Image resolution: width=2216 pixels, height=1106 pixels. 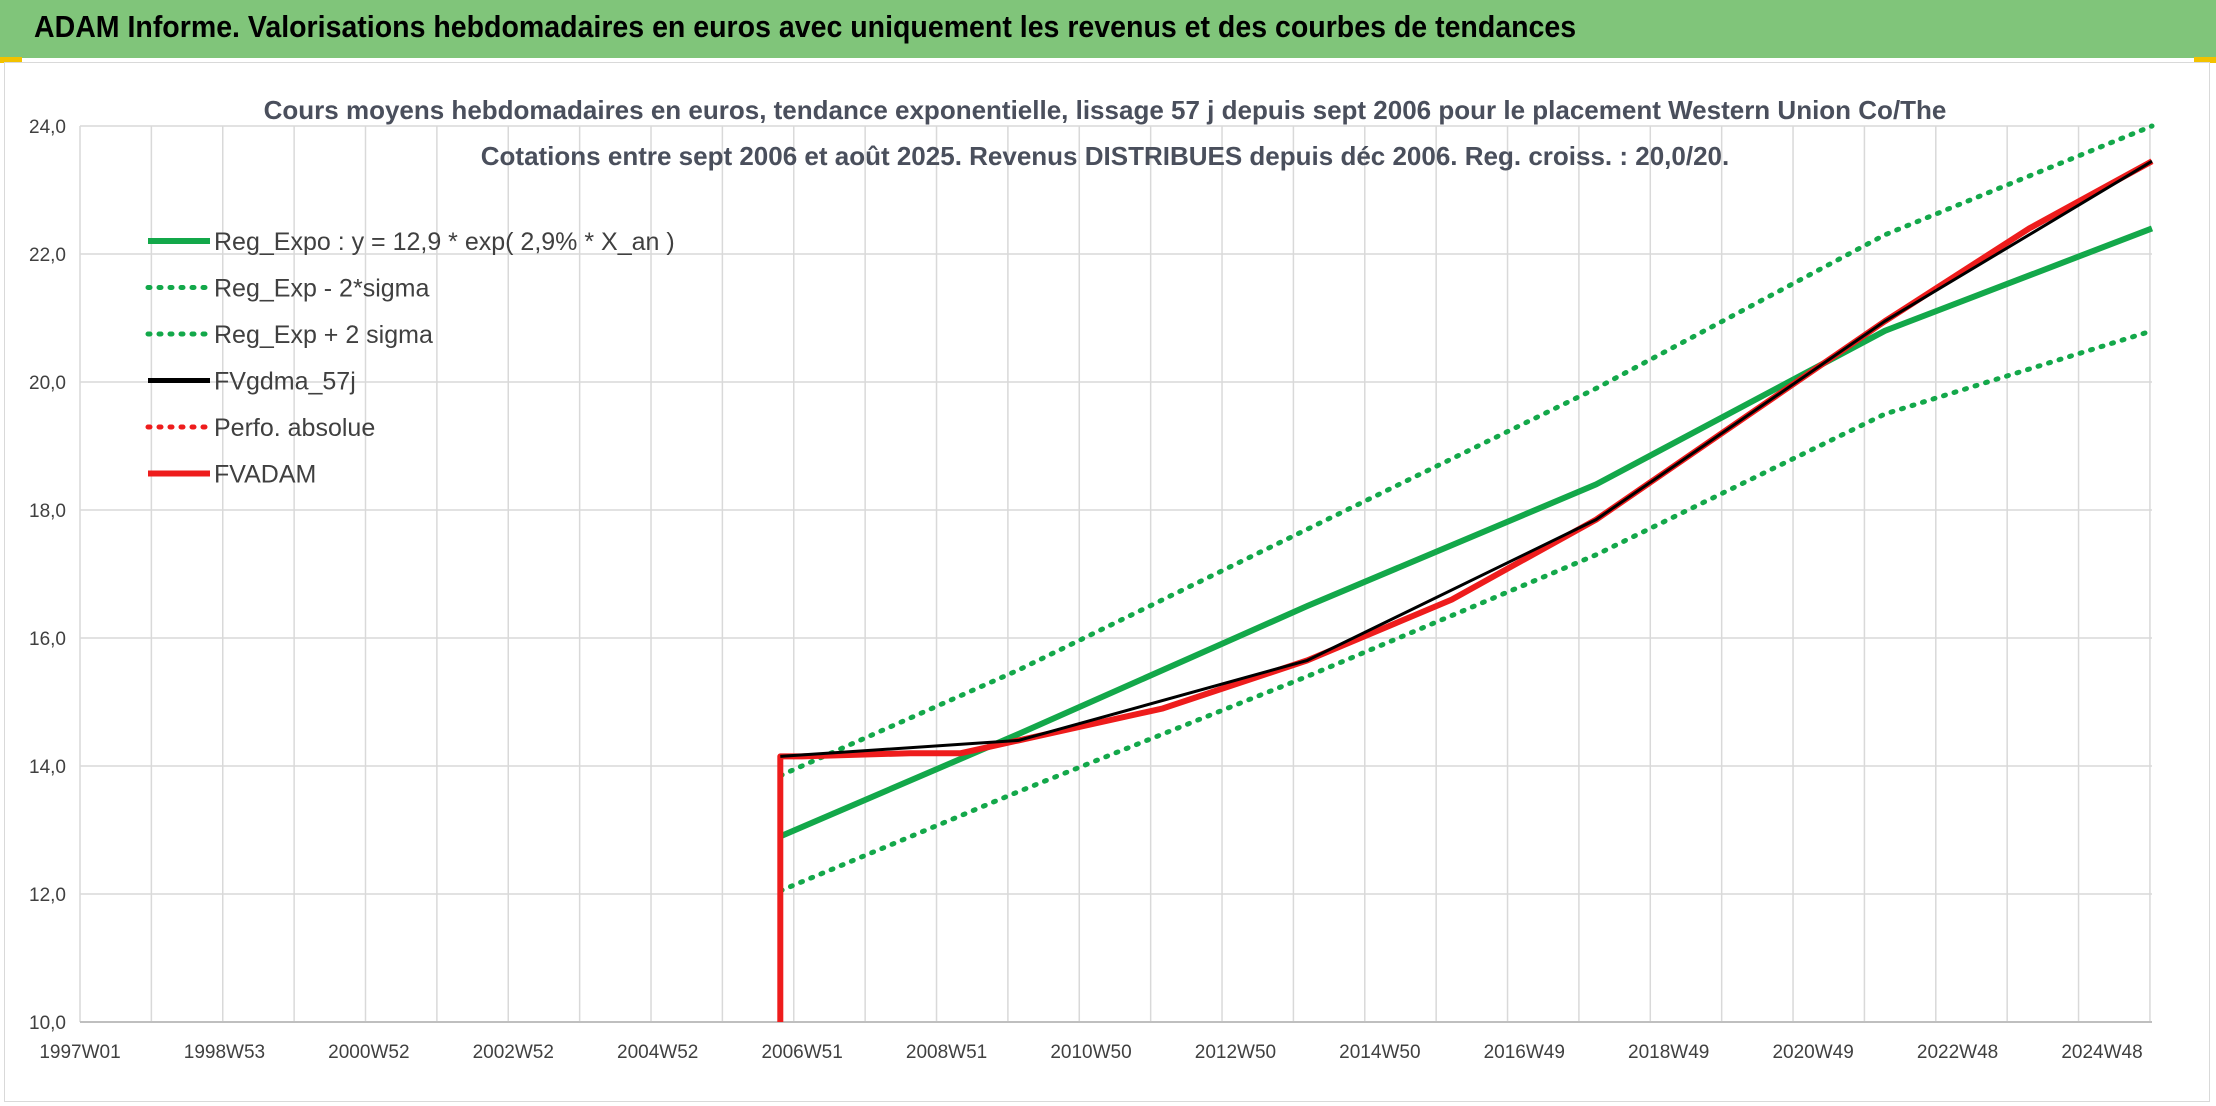 What do you see at coordinates (1524, 1052) in the screenshot?
I see `x-tick-label: 2016W49` at bounding box center [1524, 1052].